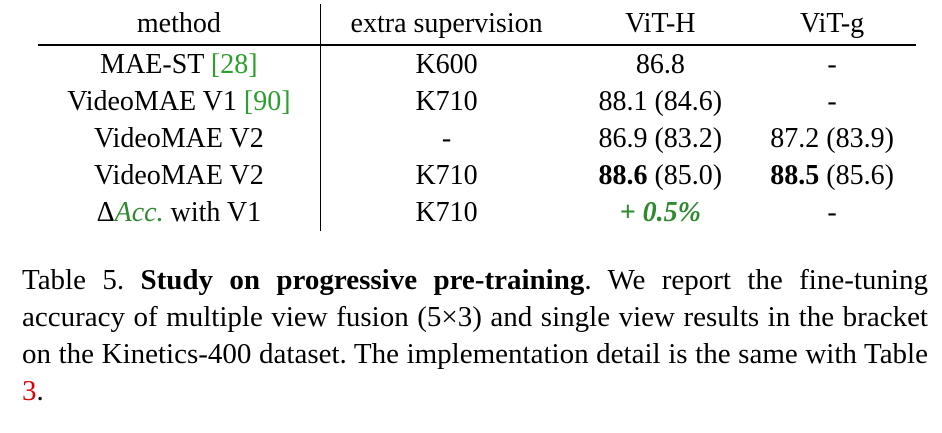 The width and height of the screenshot is (942, 433). What do you see at coordinates (856, 175) in the screenshot?
I see `value: (85.6)` at bounding box center [856, 175].